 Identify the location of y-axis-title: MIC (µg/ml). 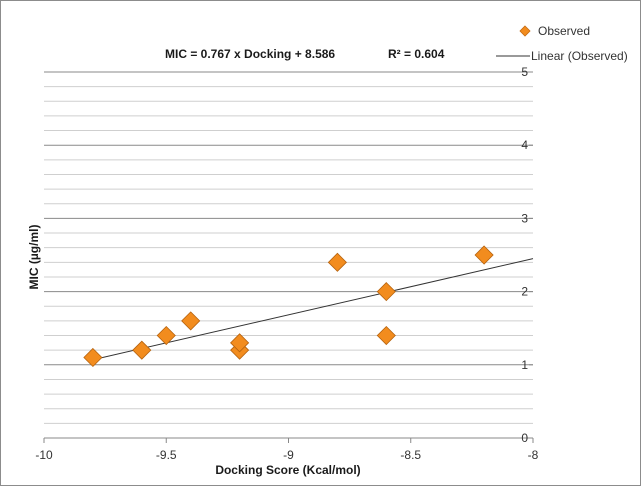
(34, 257).